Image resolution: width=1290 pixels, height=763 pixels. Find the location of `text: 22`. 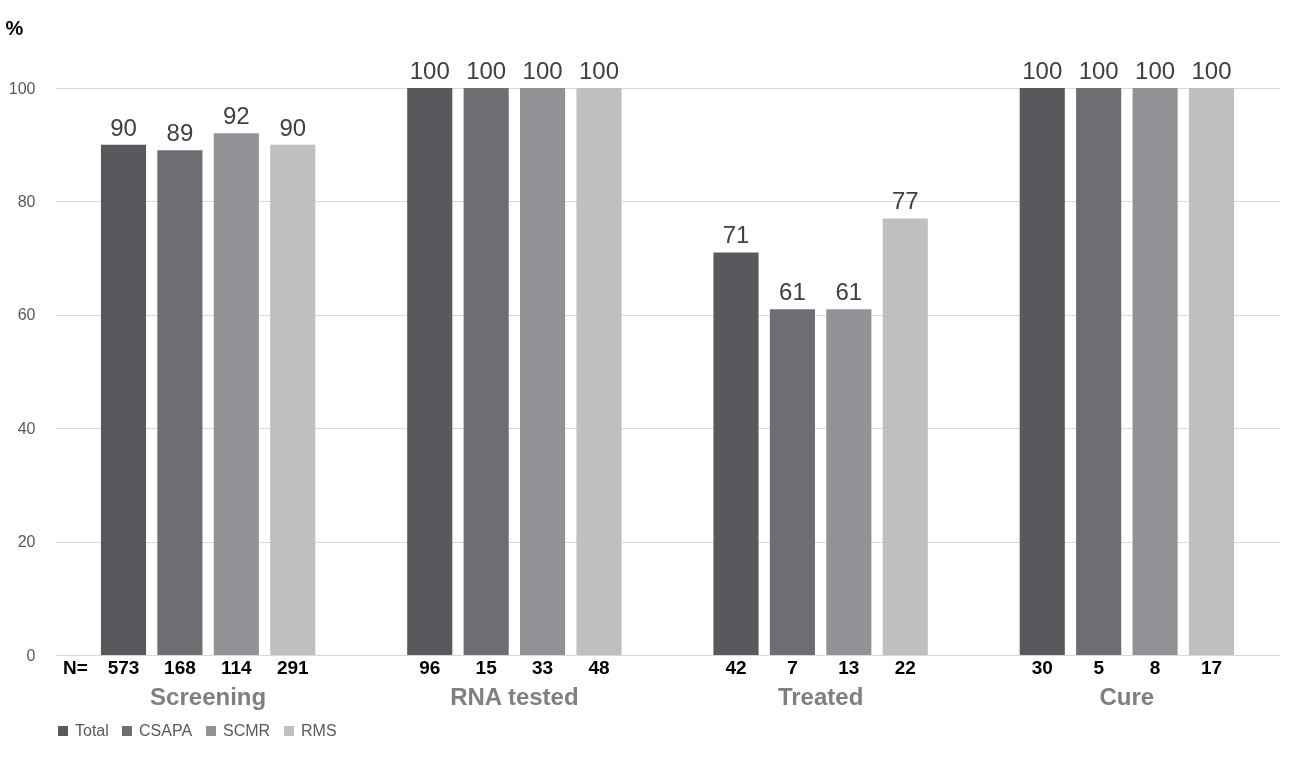

text: 22 is located at coordinates (905, 667).